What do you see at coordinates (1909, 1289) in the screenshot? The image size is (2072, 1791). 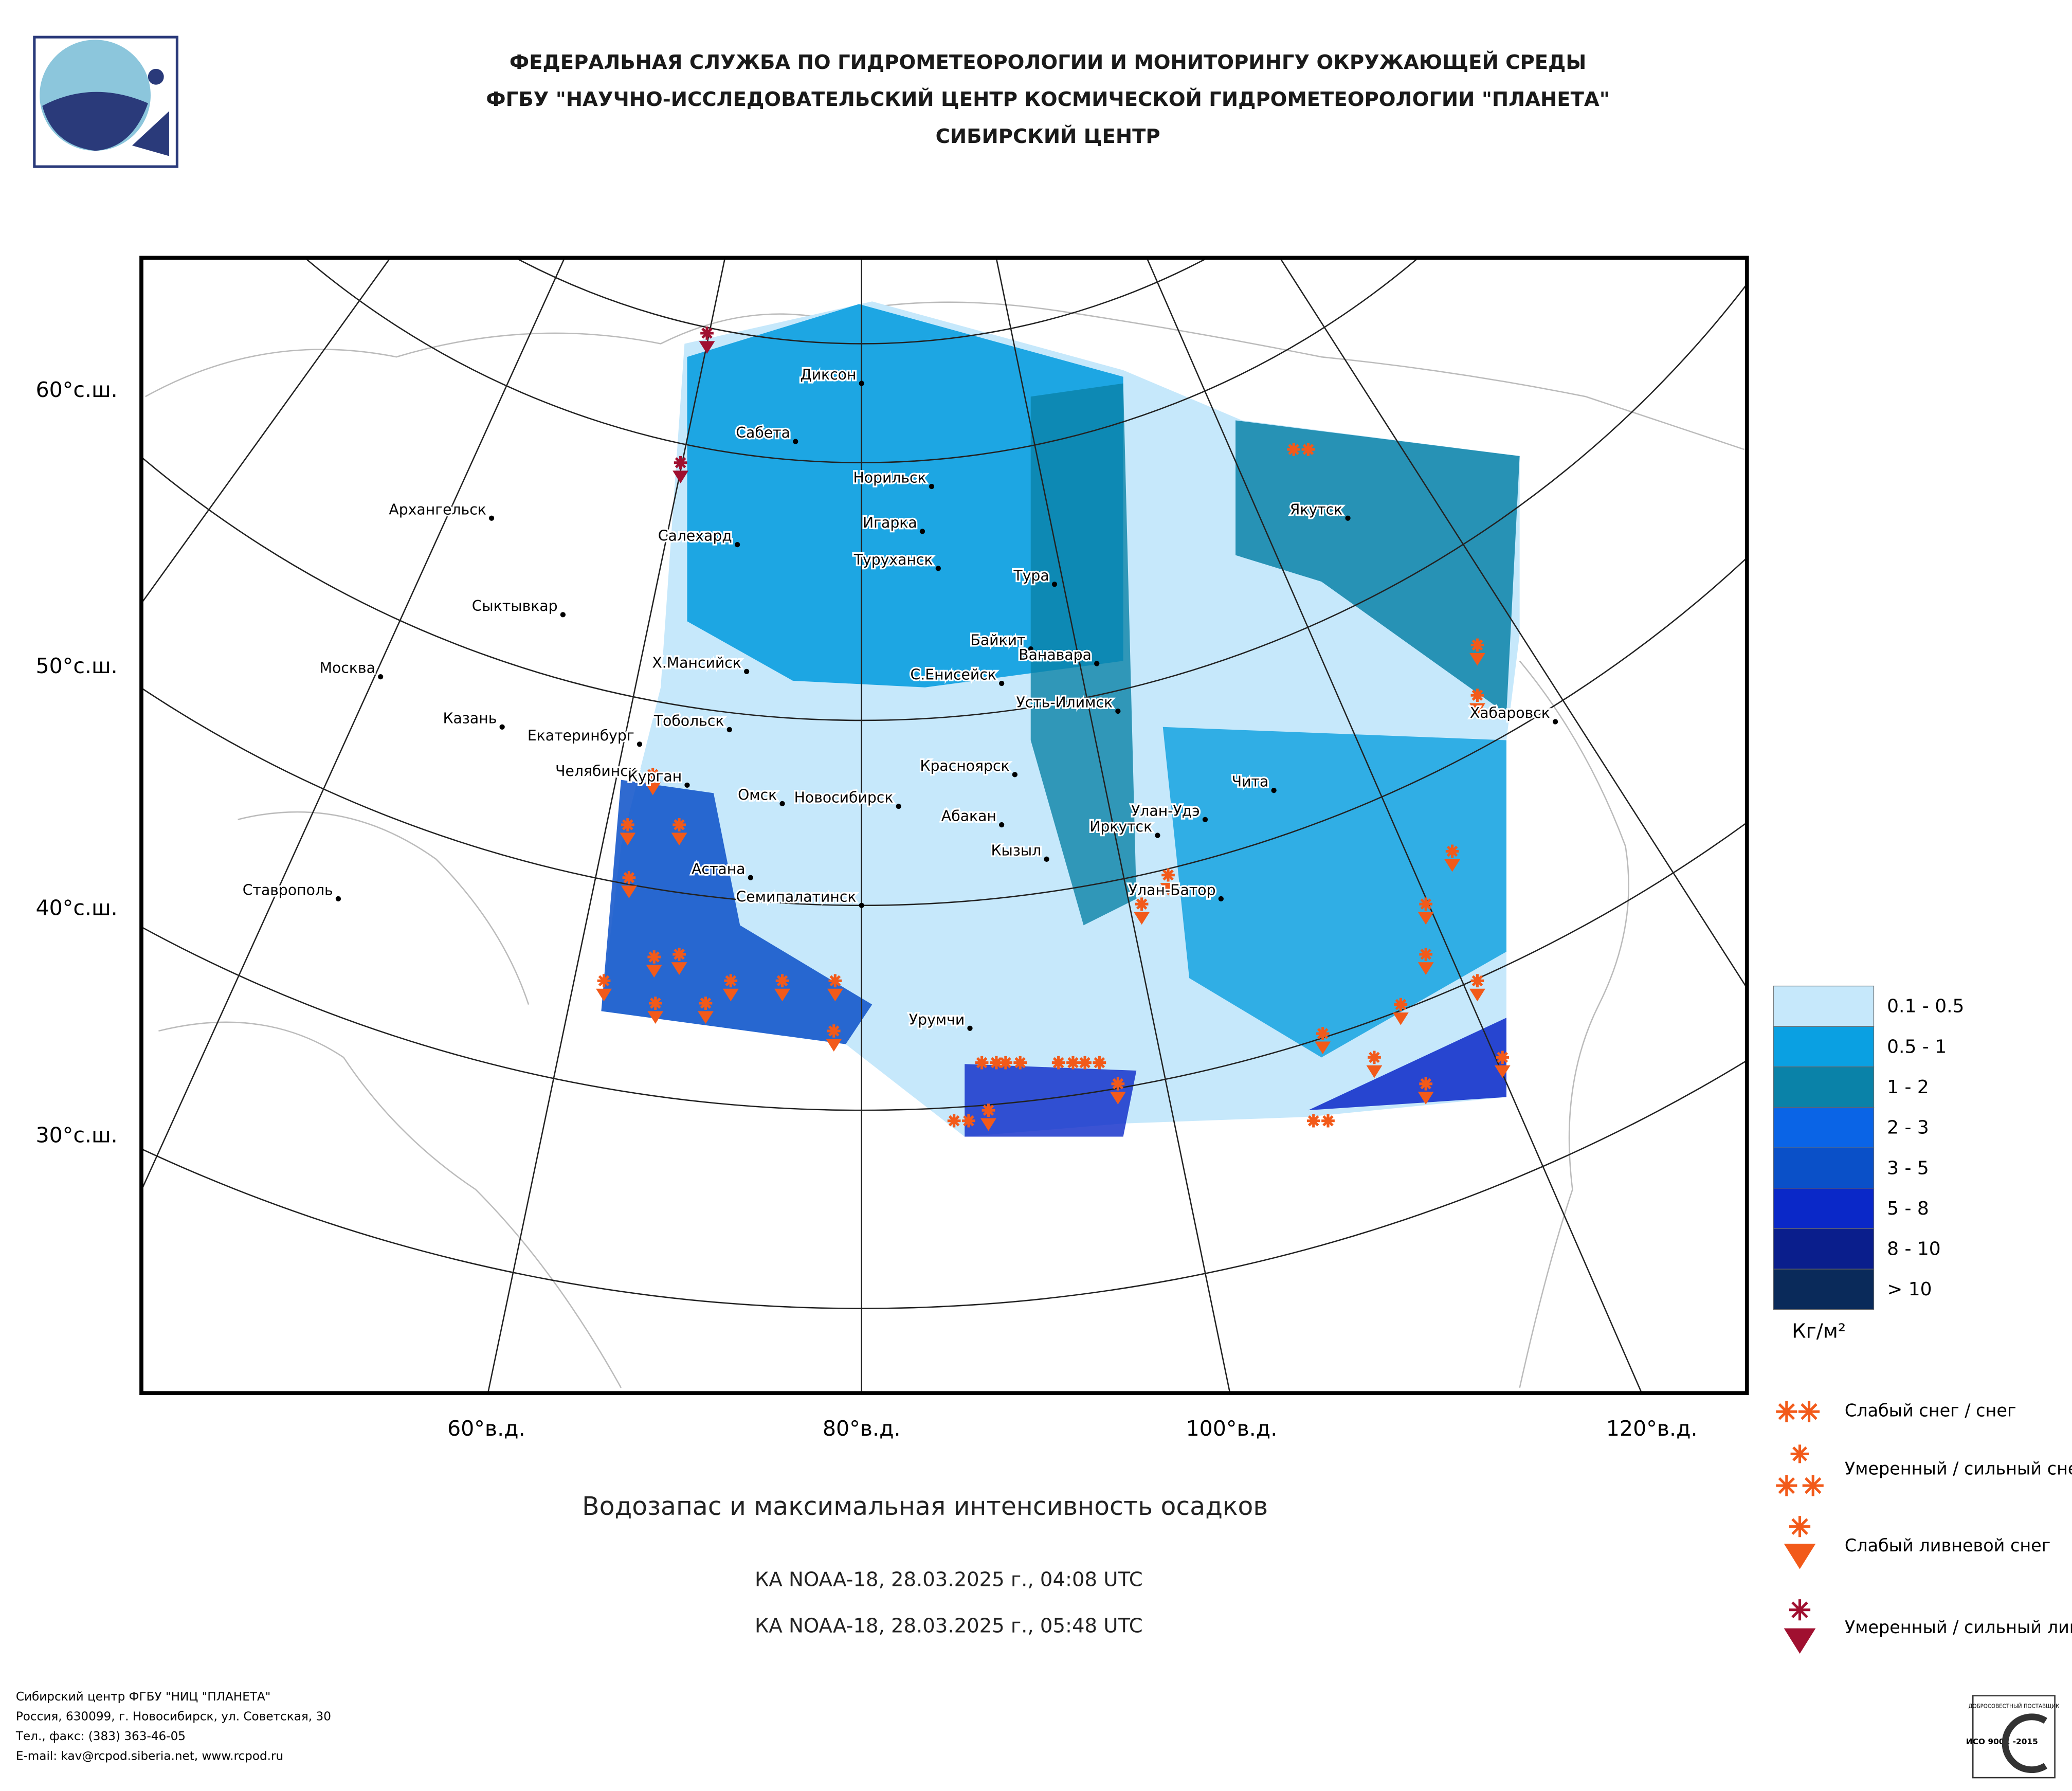 I see `legend-label: > 10` at bounding box center [1909, 1289].